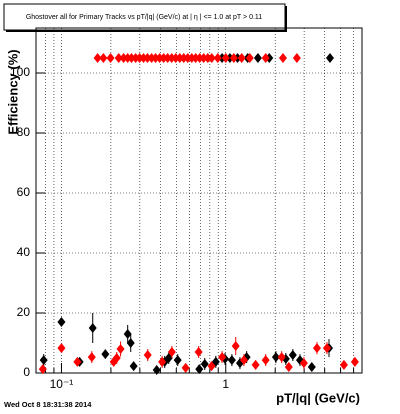 This screenshot has width=400, height=414. Describe the element at coordinates (24, 192) in the screenshot. I see `y-tick-label: 60` at that location.